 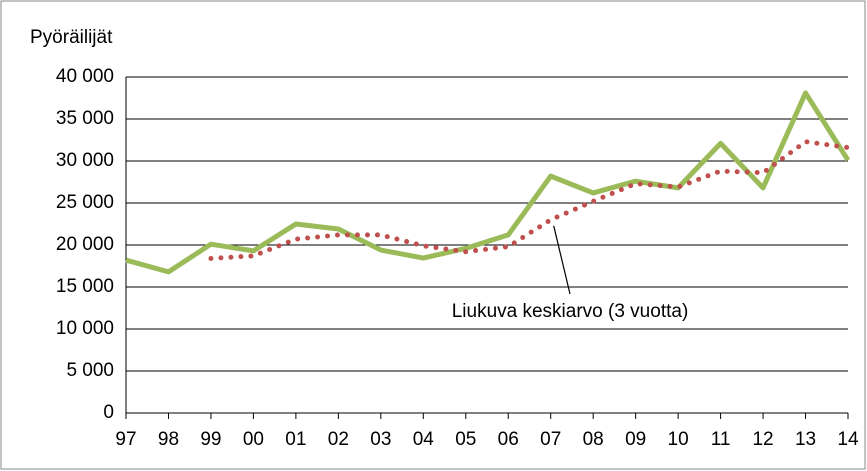 I want to click on y-tick-label: 0, so click(x=108, y=412).